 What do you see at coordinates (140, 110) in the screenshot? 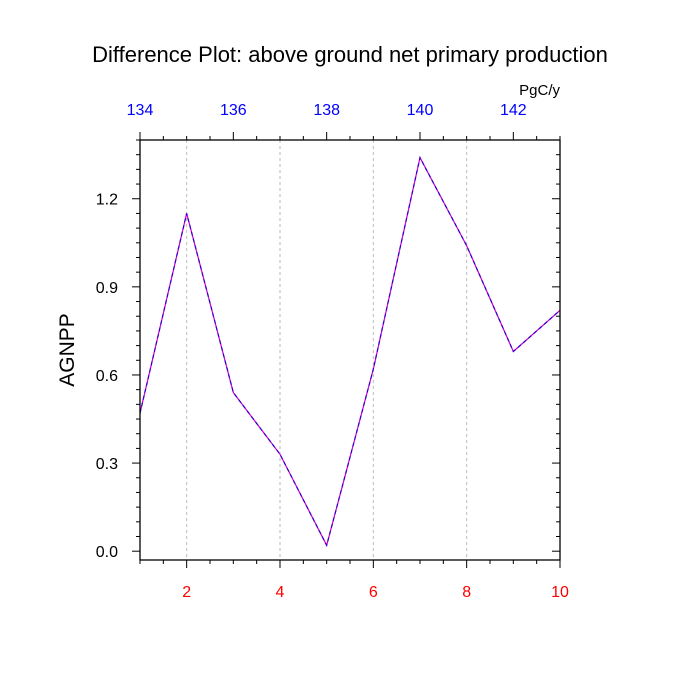
I see `top-tick-label: 134` at bounding box center [140, 110].